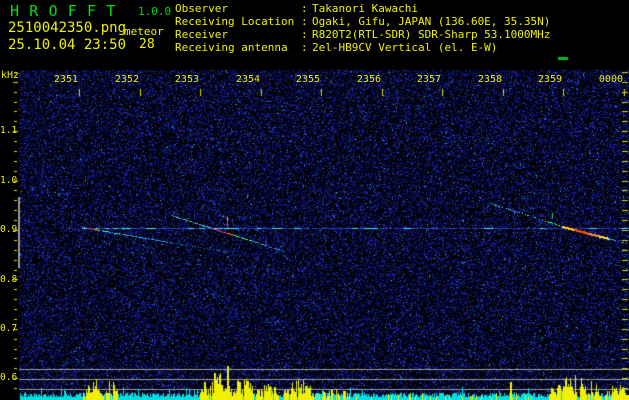 This screenshot has height=400, width=629. Describe the element at coordinates (201, 8) in the screenshot. I see `info-label: Observer` at that location.